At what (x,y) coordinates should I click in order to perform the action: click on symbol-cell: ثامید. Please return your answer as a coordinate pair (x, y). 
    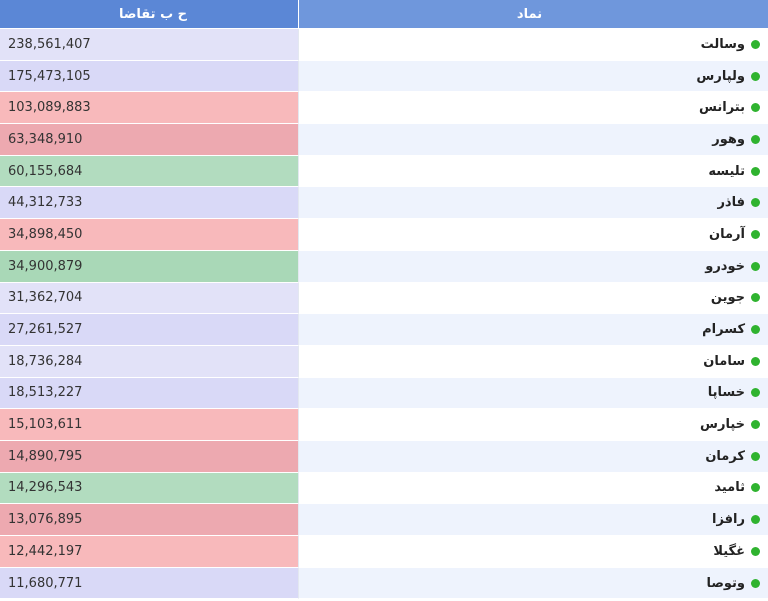
    Looking at the image, I should click on (533, 488).